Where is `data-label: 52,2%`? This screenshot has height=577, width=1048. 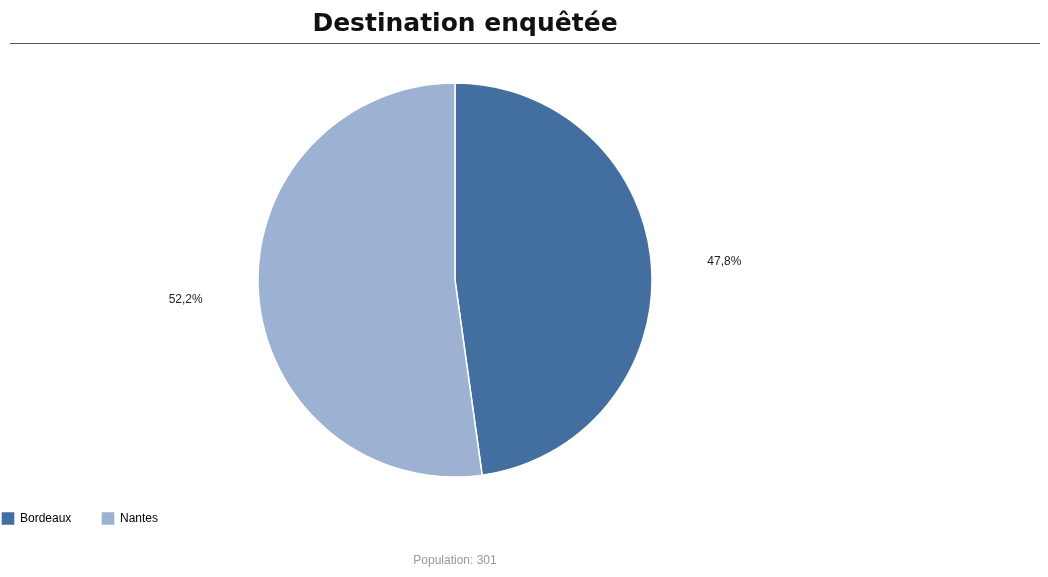 data-label: 52,2% is located at coordinates (185, 298).